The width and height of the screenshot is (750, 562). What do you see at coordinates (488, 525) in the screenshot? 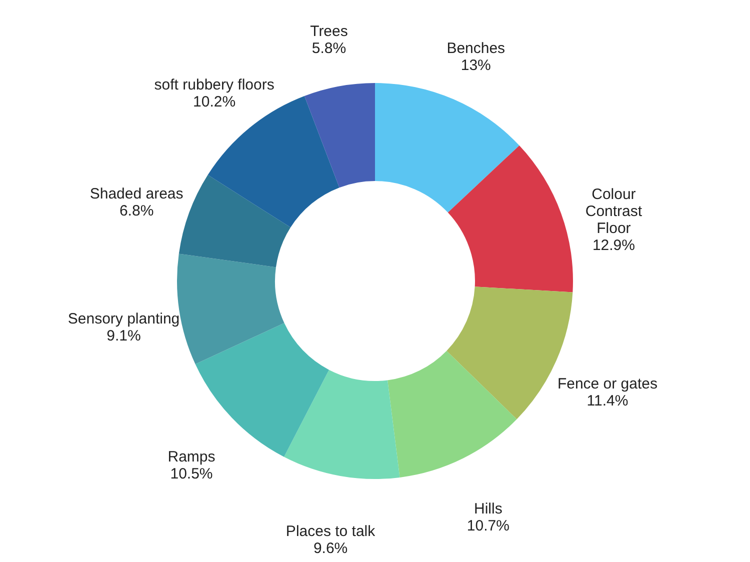
I see `data-label: 10.7%` at bounding box center [488, 525].